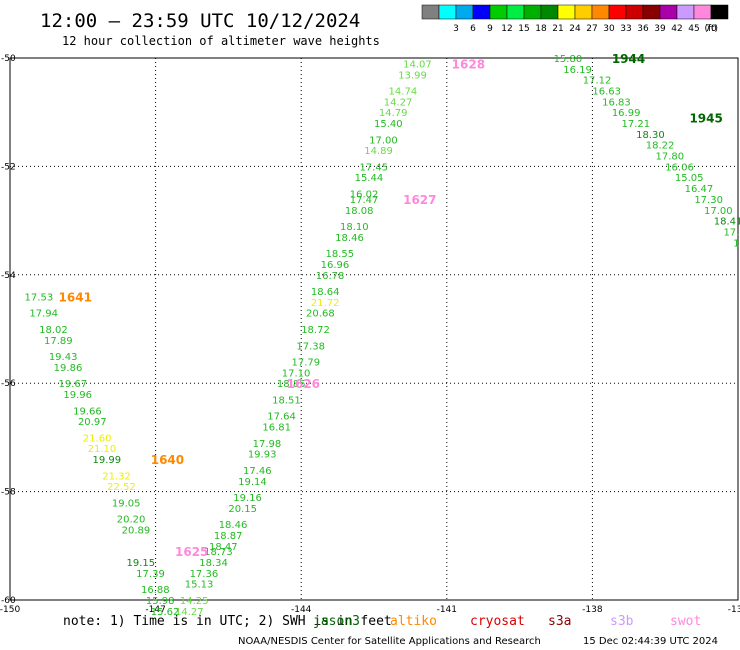  What do you see at coordinates (693, 29) in the screenshot?
I see `legend-label: 45` at bounding box center [693, 29].